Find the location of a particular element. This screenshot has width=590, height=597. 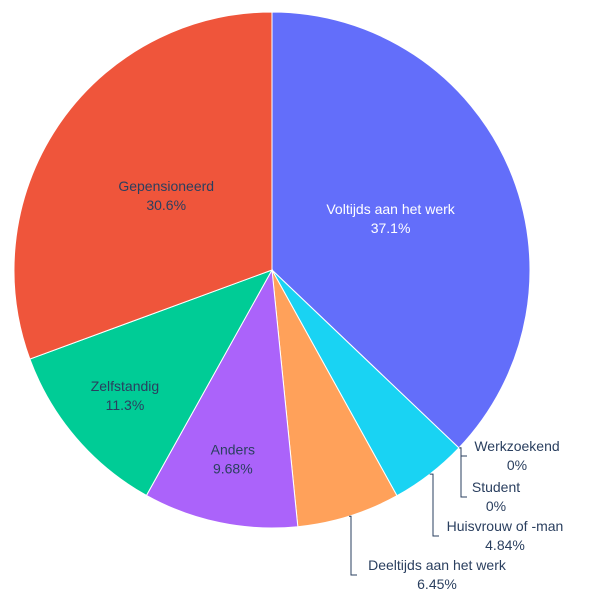

slice-label: Voltijds aan het werk 37.1% is located at coordinates (390, 218).